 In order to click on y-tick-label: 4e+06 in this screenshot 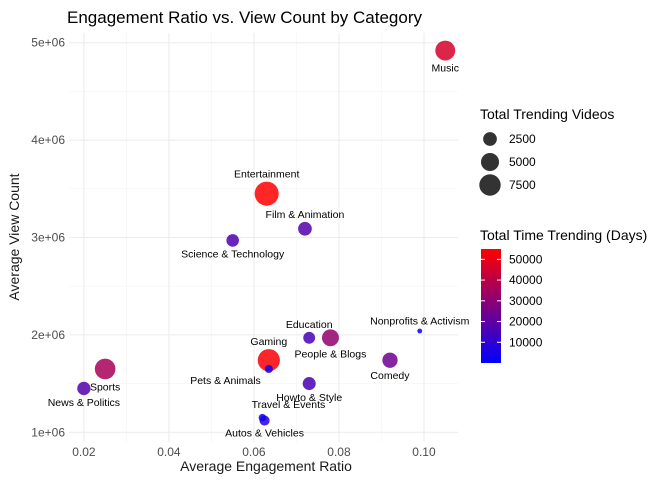, I will do `click(48, 140)`.